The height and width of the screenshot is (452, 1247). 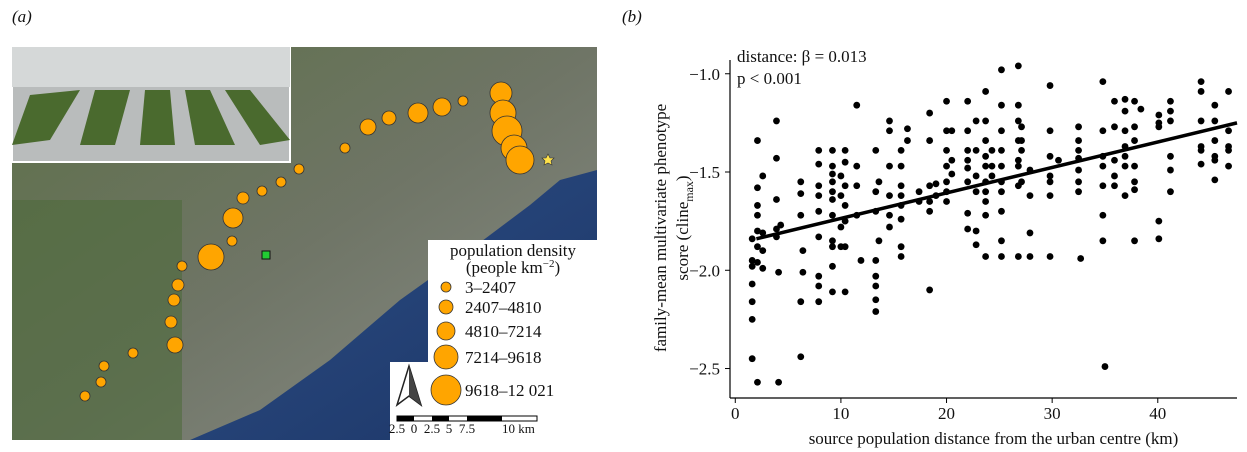 I want to click on legend-label: 2407–4810, so click(x=503, y=307).